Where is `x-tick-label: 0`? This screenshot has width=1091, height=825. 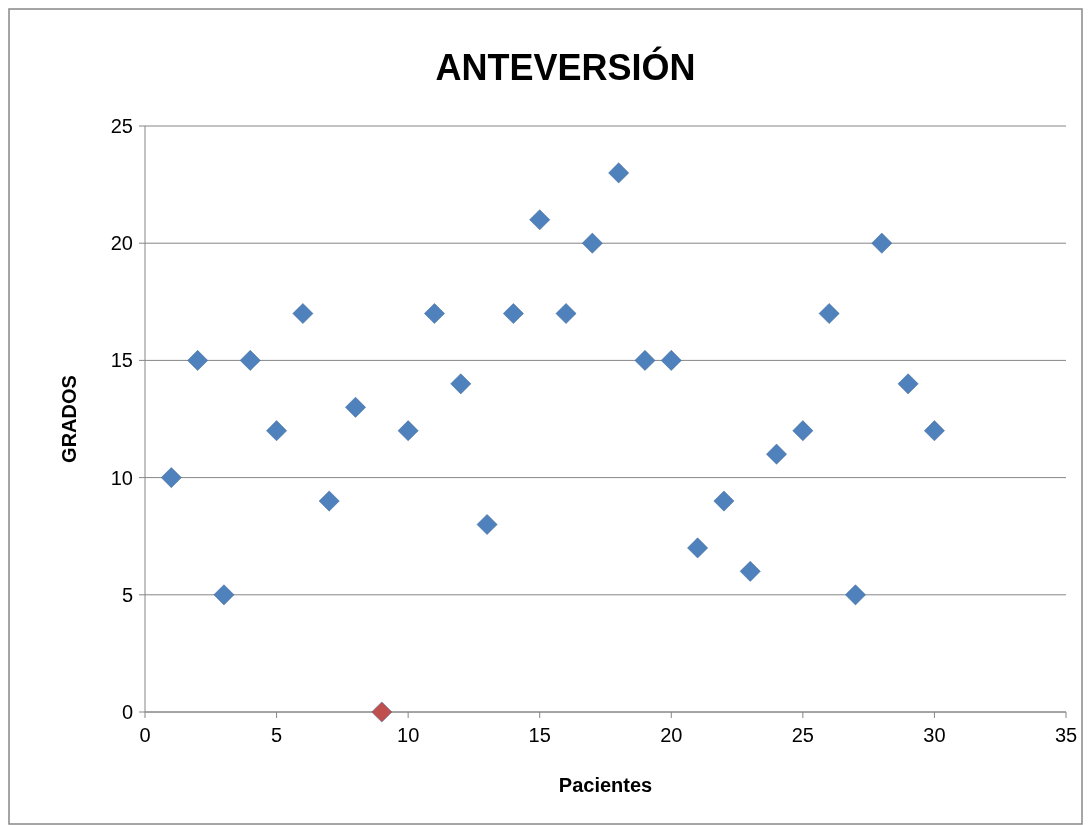 x-tick-label: 0 is located at coordinates (145, 735).